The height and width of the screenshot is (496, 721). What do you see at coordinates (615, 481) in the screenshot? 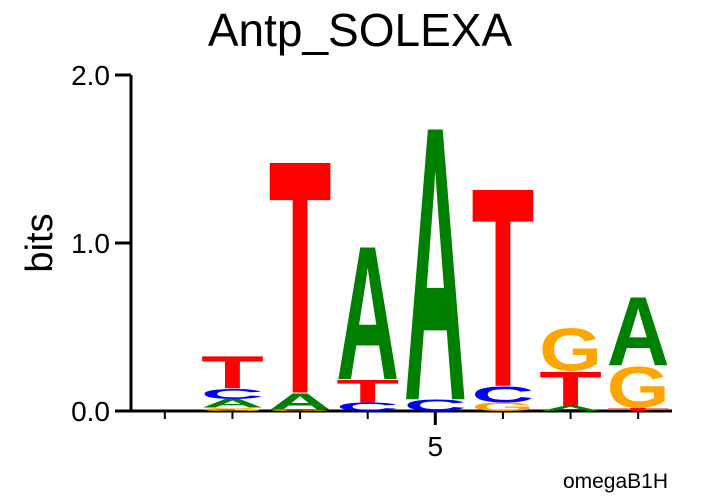
I see `annotation: omegaB1H` at bounding box center [615, 481].